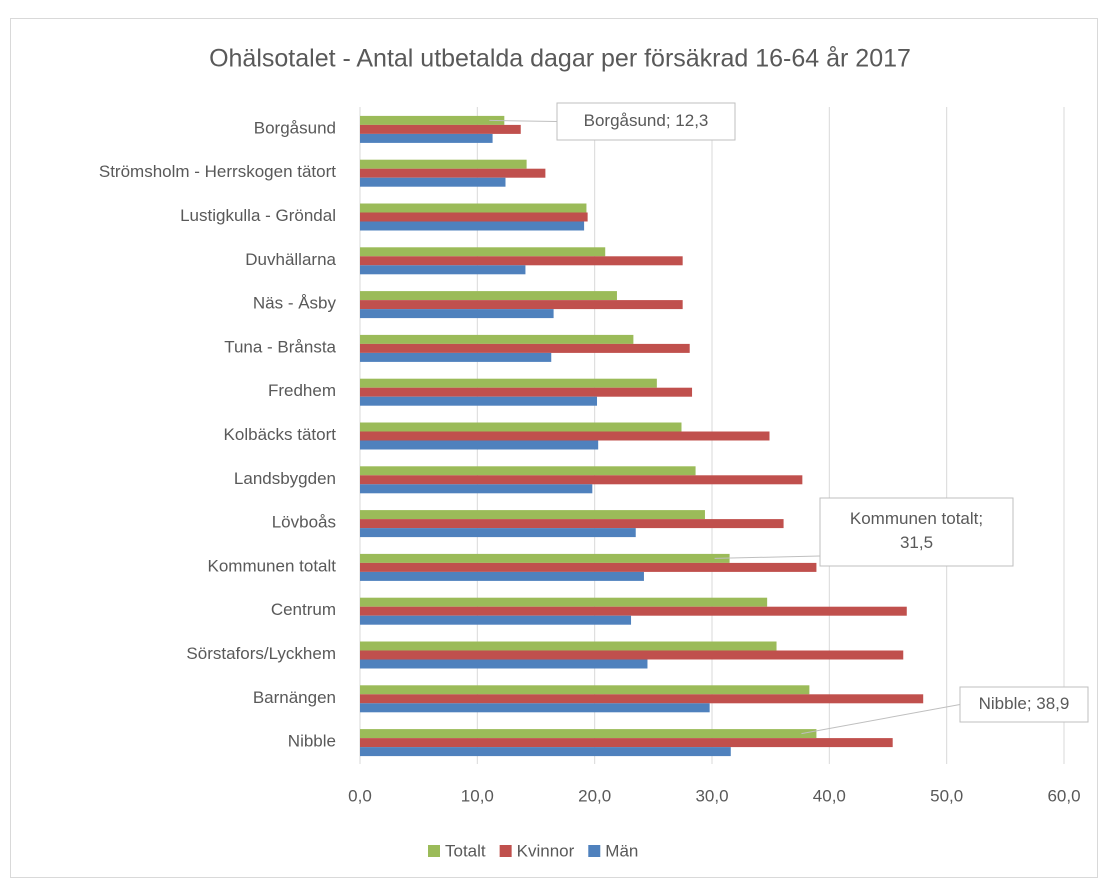 The height and width of the screenshot is (880, 1100). Describe the element at coordinates (916, 542) in the screenshot. I see `data-label-line: 31,5` at that location.